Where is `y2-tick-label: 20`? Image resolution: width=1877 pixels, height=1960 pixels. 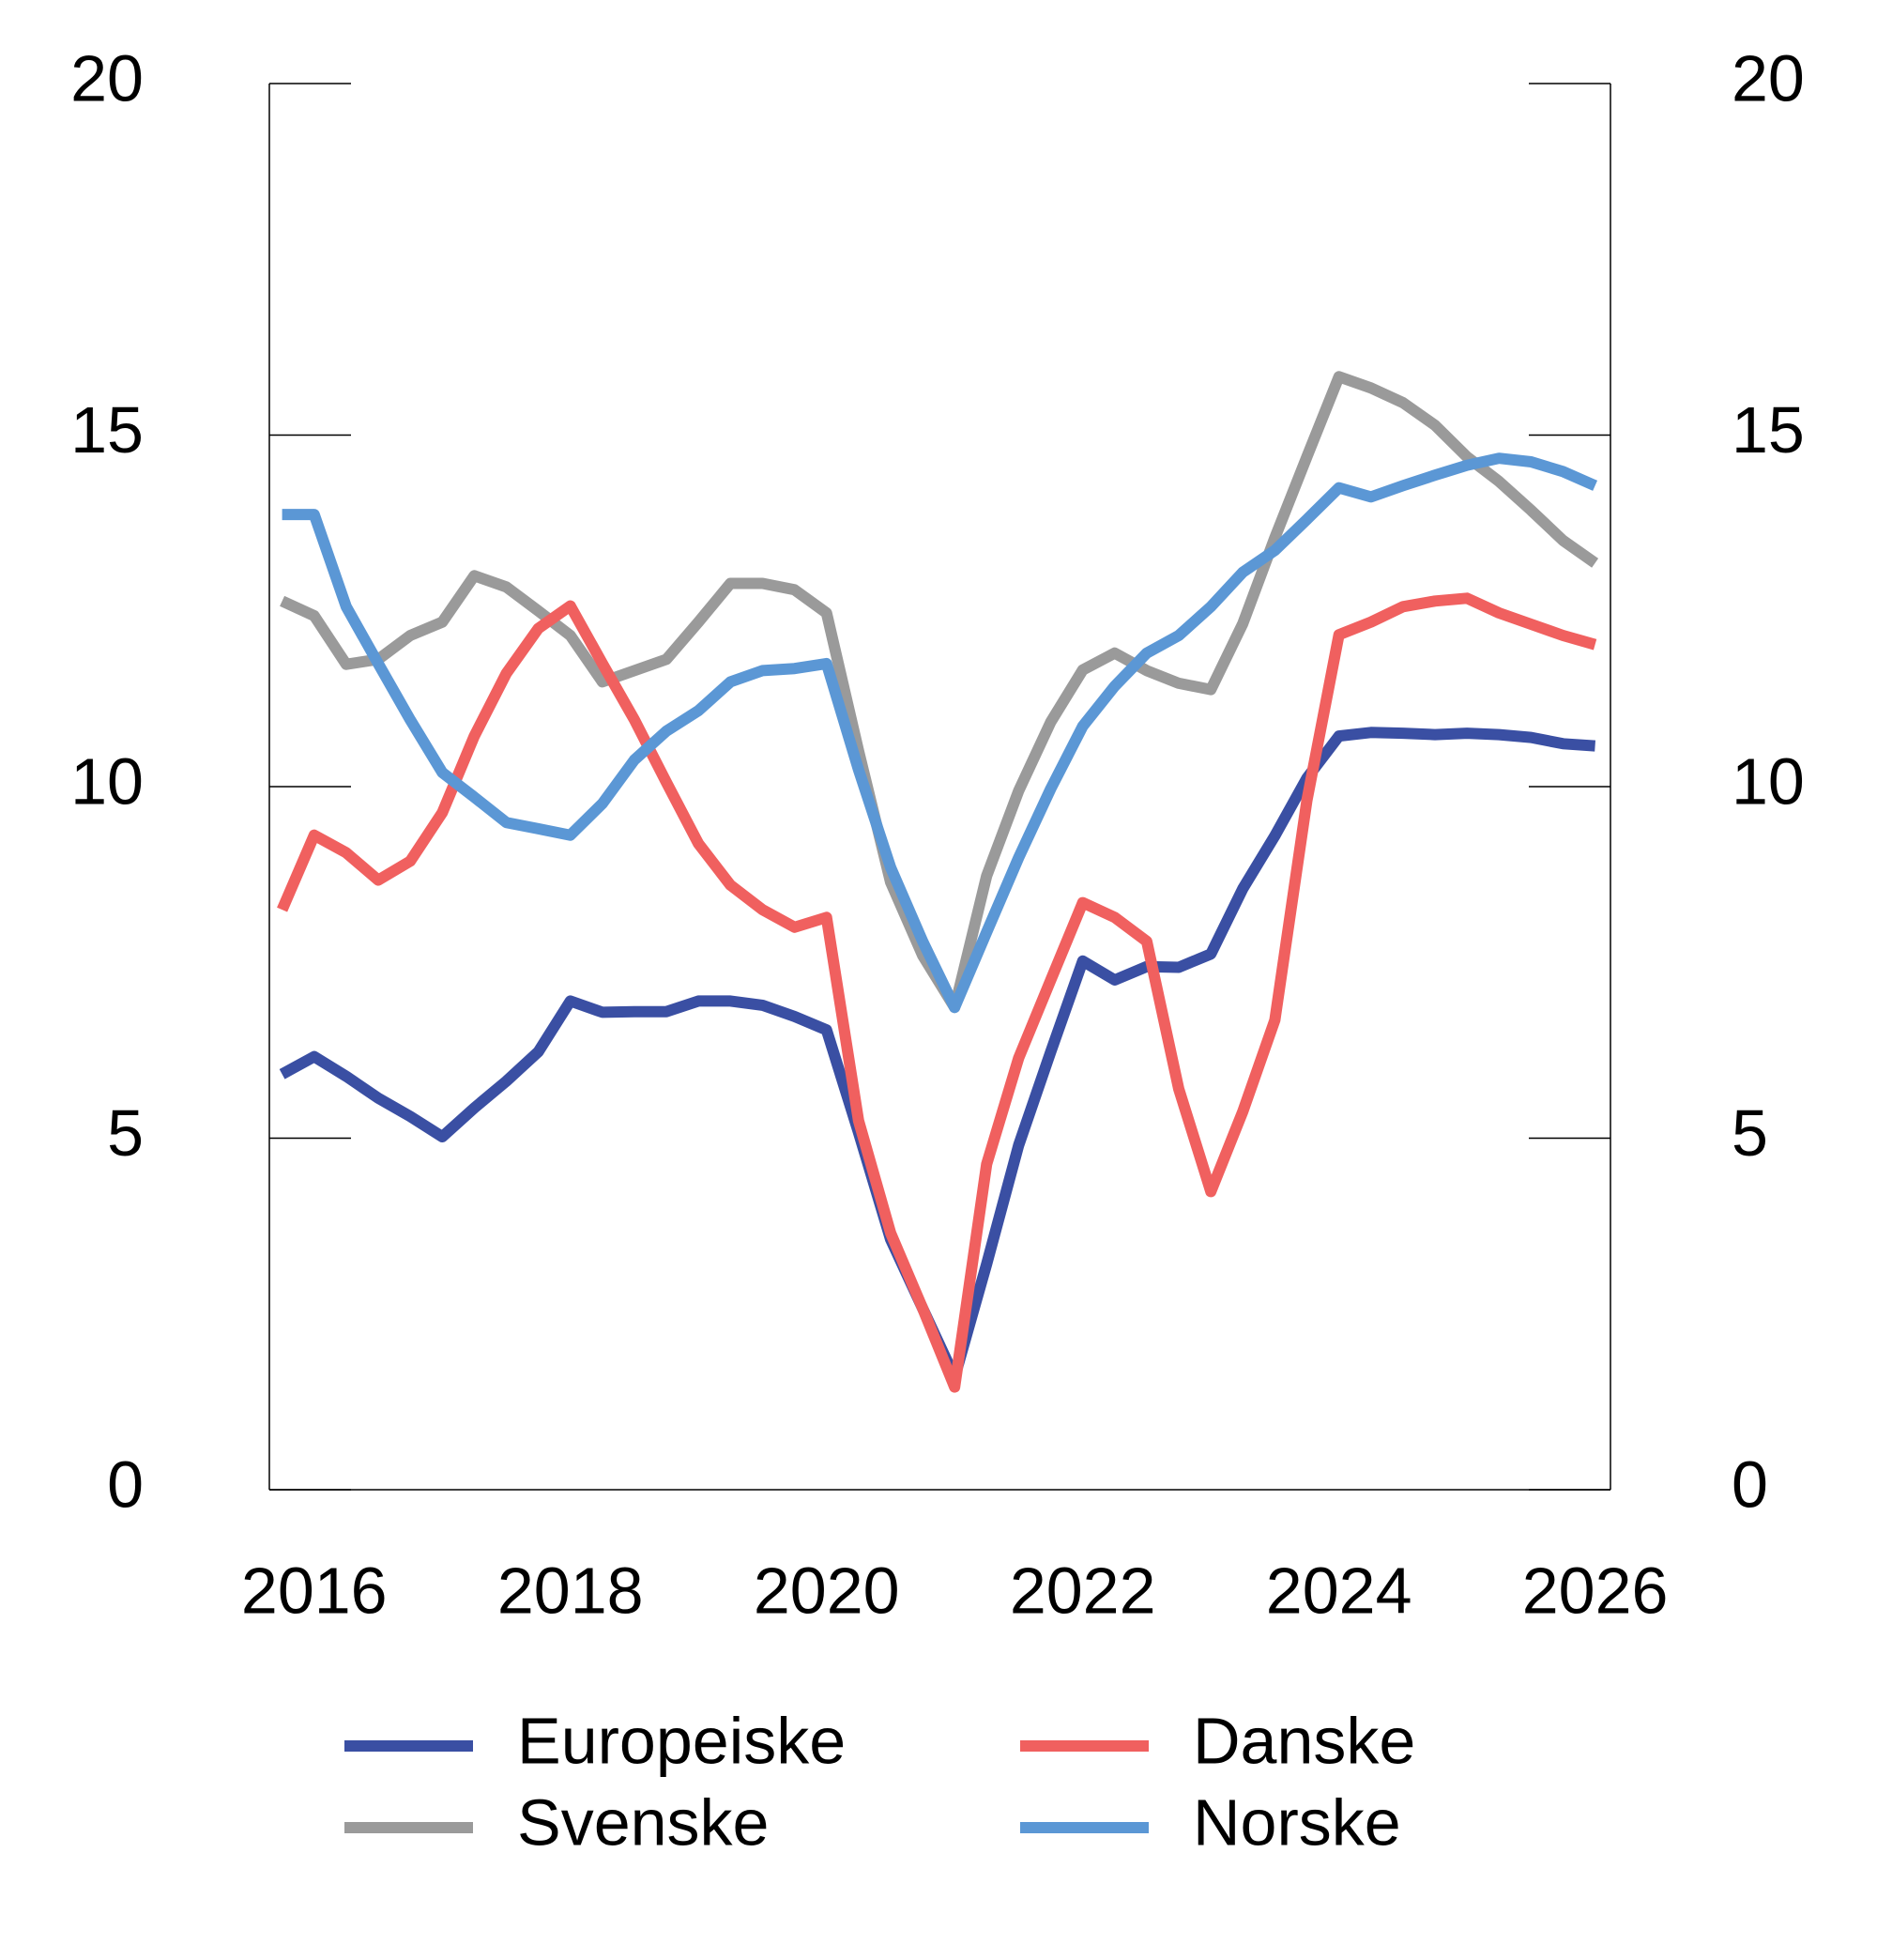 y2-tick-label: 20 is located at coordinates (1768, 78).